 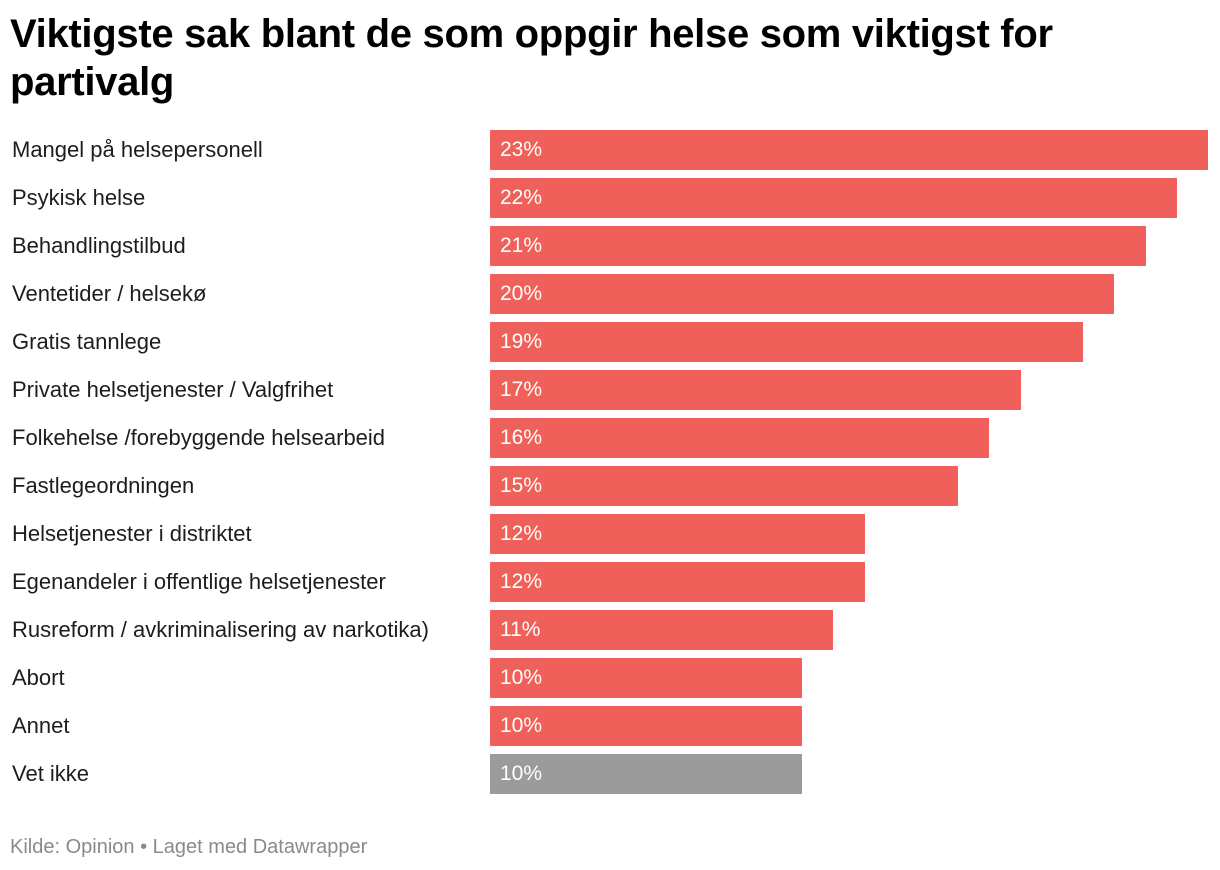 I want to click on bar: 16%, so click(x=739, y=438).